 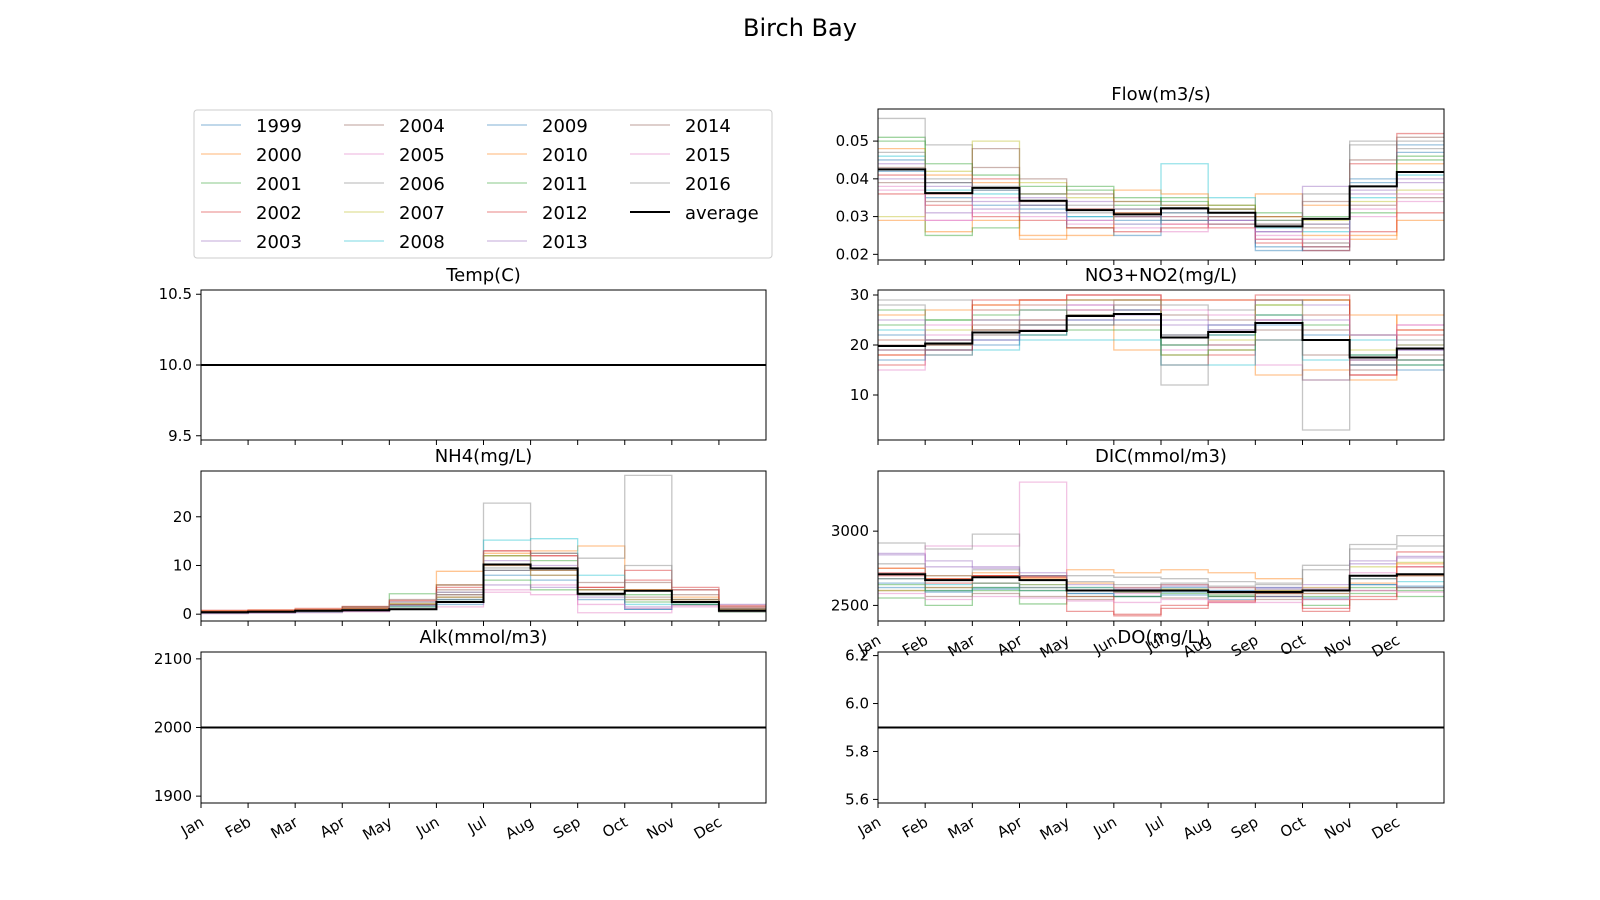 What do you see at coordinates (1293, 645) in the screenshot?
I see `dic-xtick-label: Oct` at bounding box center [1293, 645].